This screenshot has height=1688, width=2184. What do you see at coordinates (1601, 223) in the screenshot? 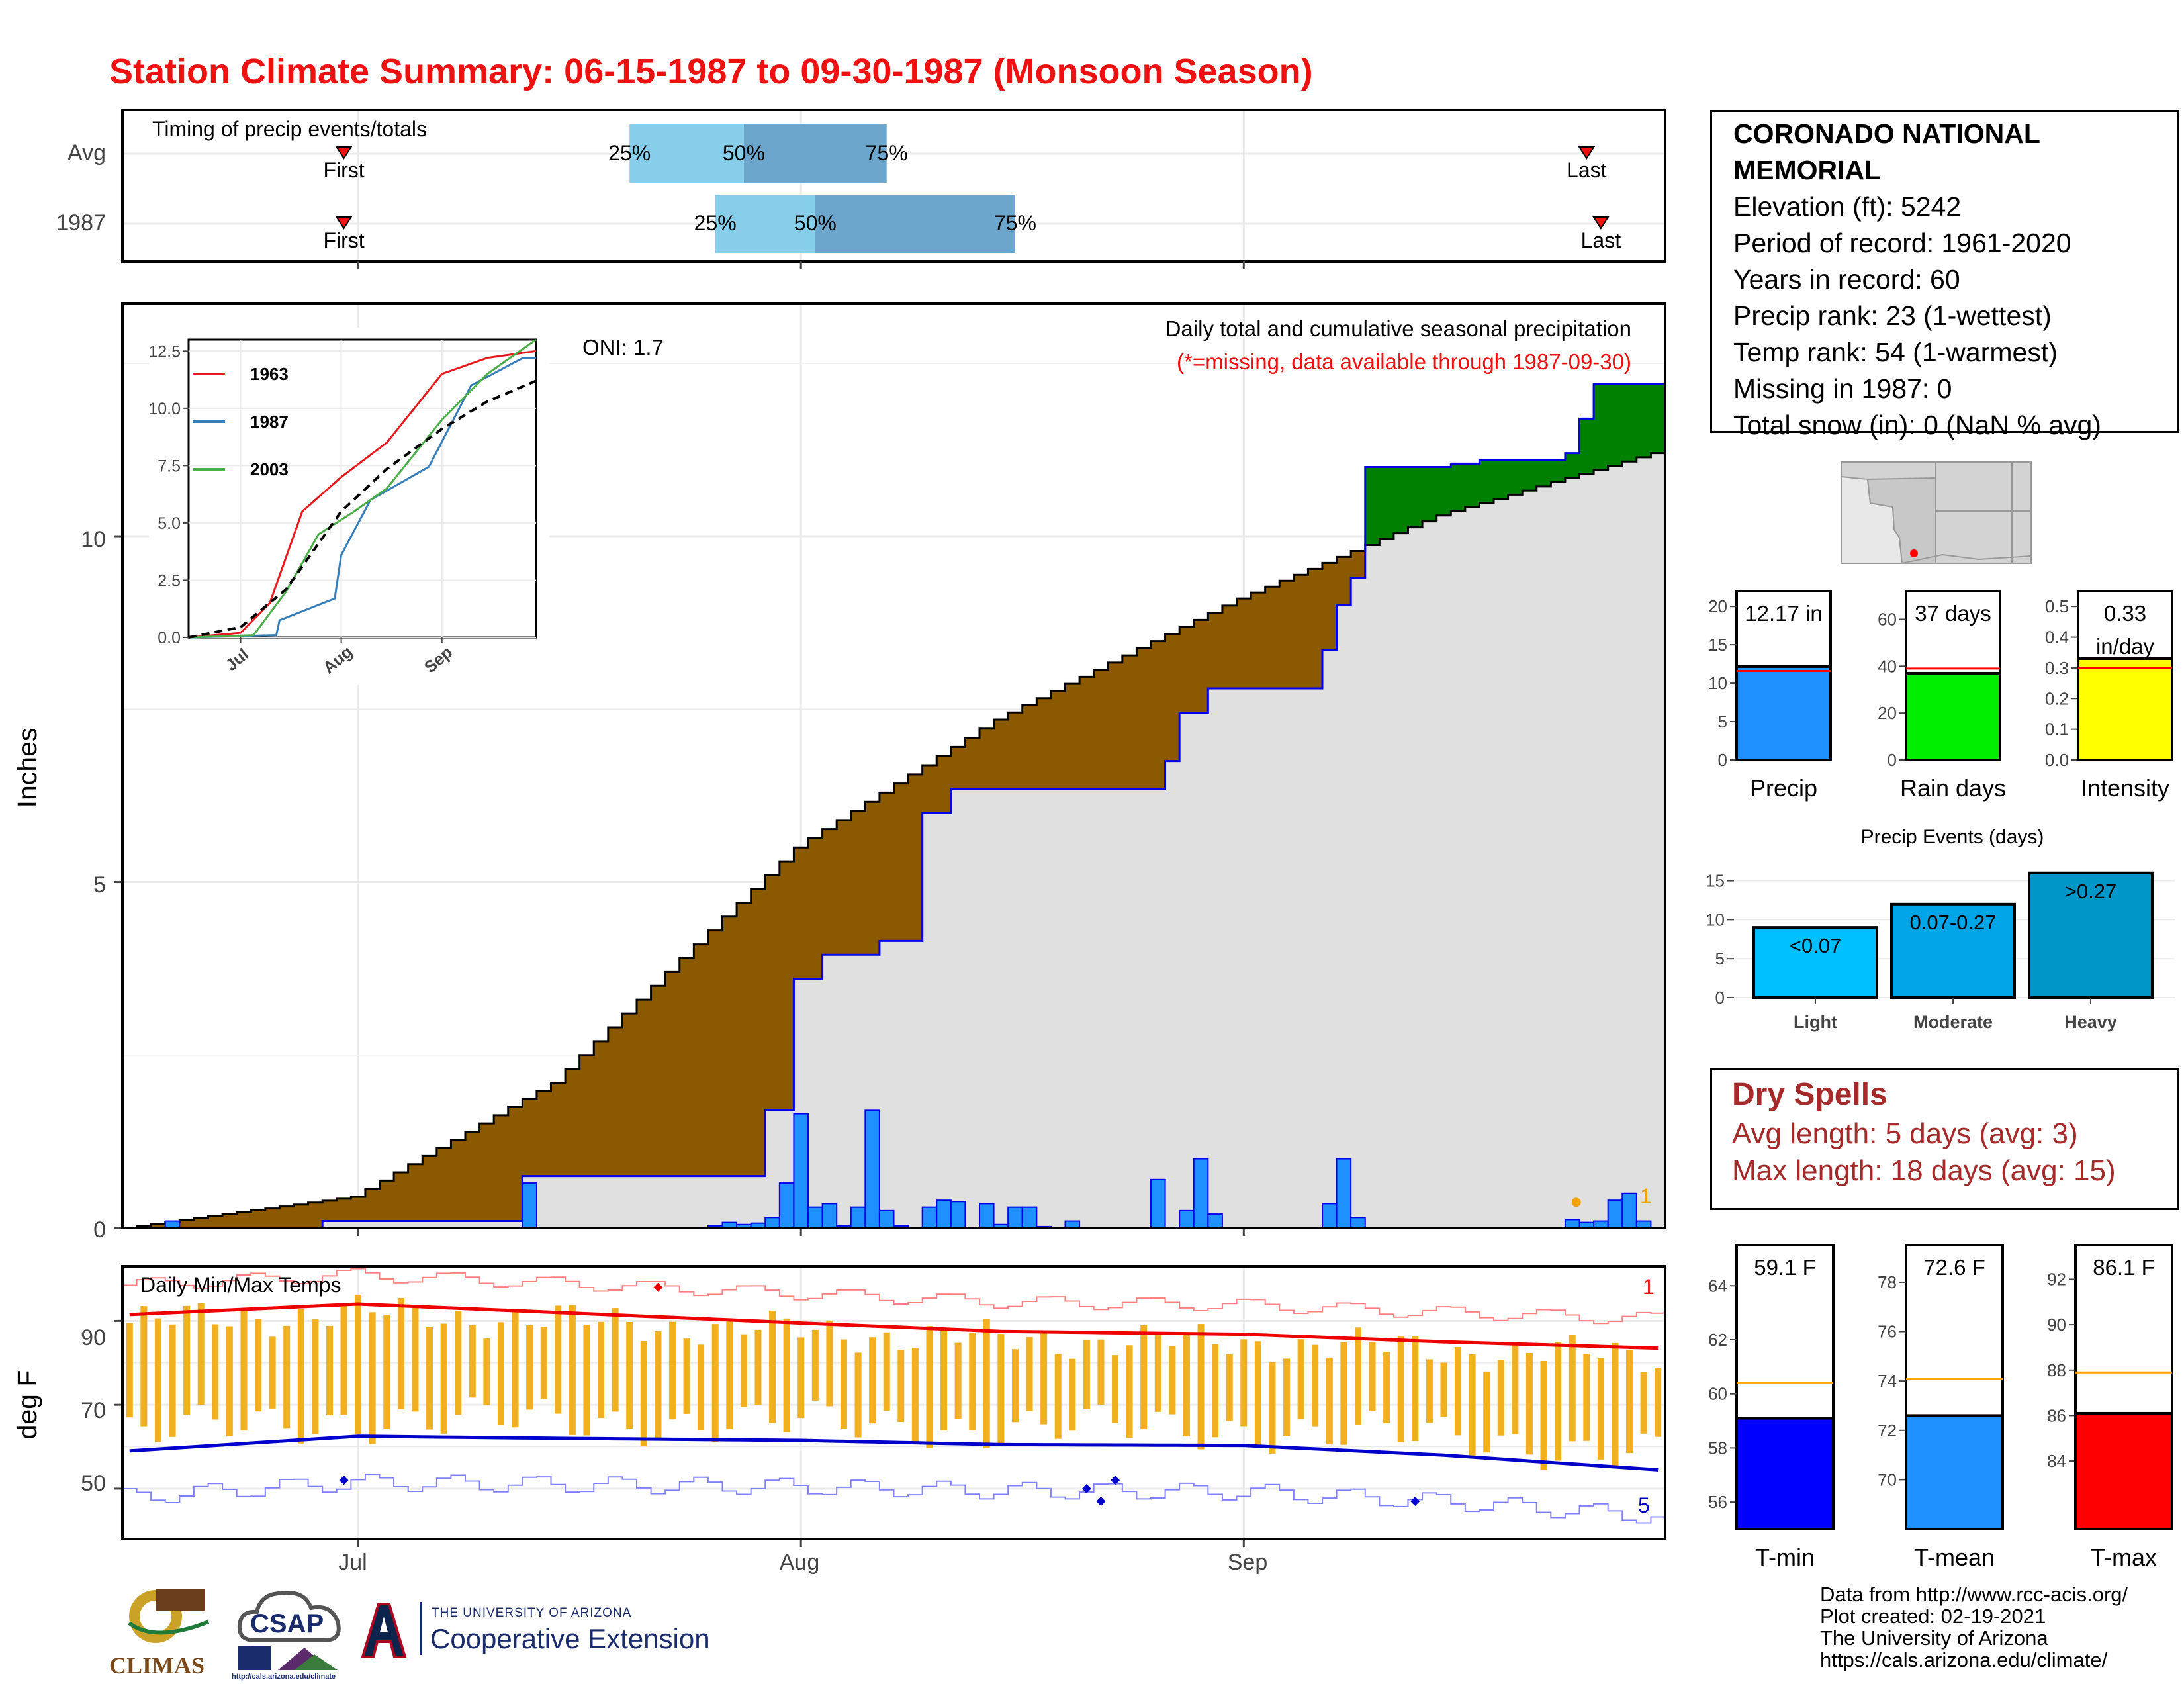
I see `timing-last-marker` at bounding box center [1601, 223].